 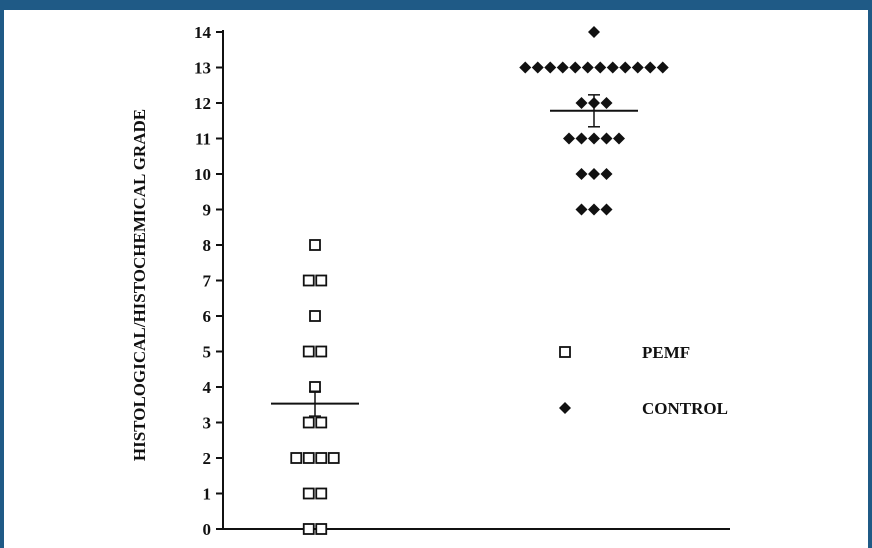 I want to click on y-tick-label: 11, so click(x=203, y=139).